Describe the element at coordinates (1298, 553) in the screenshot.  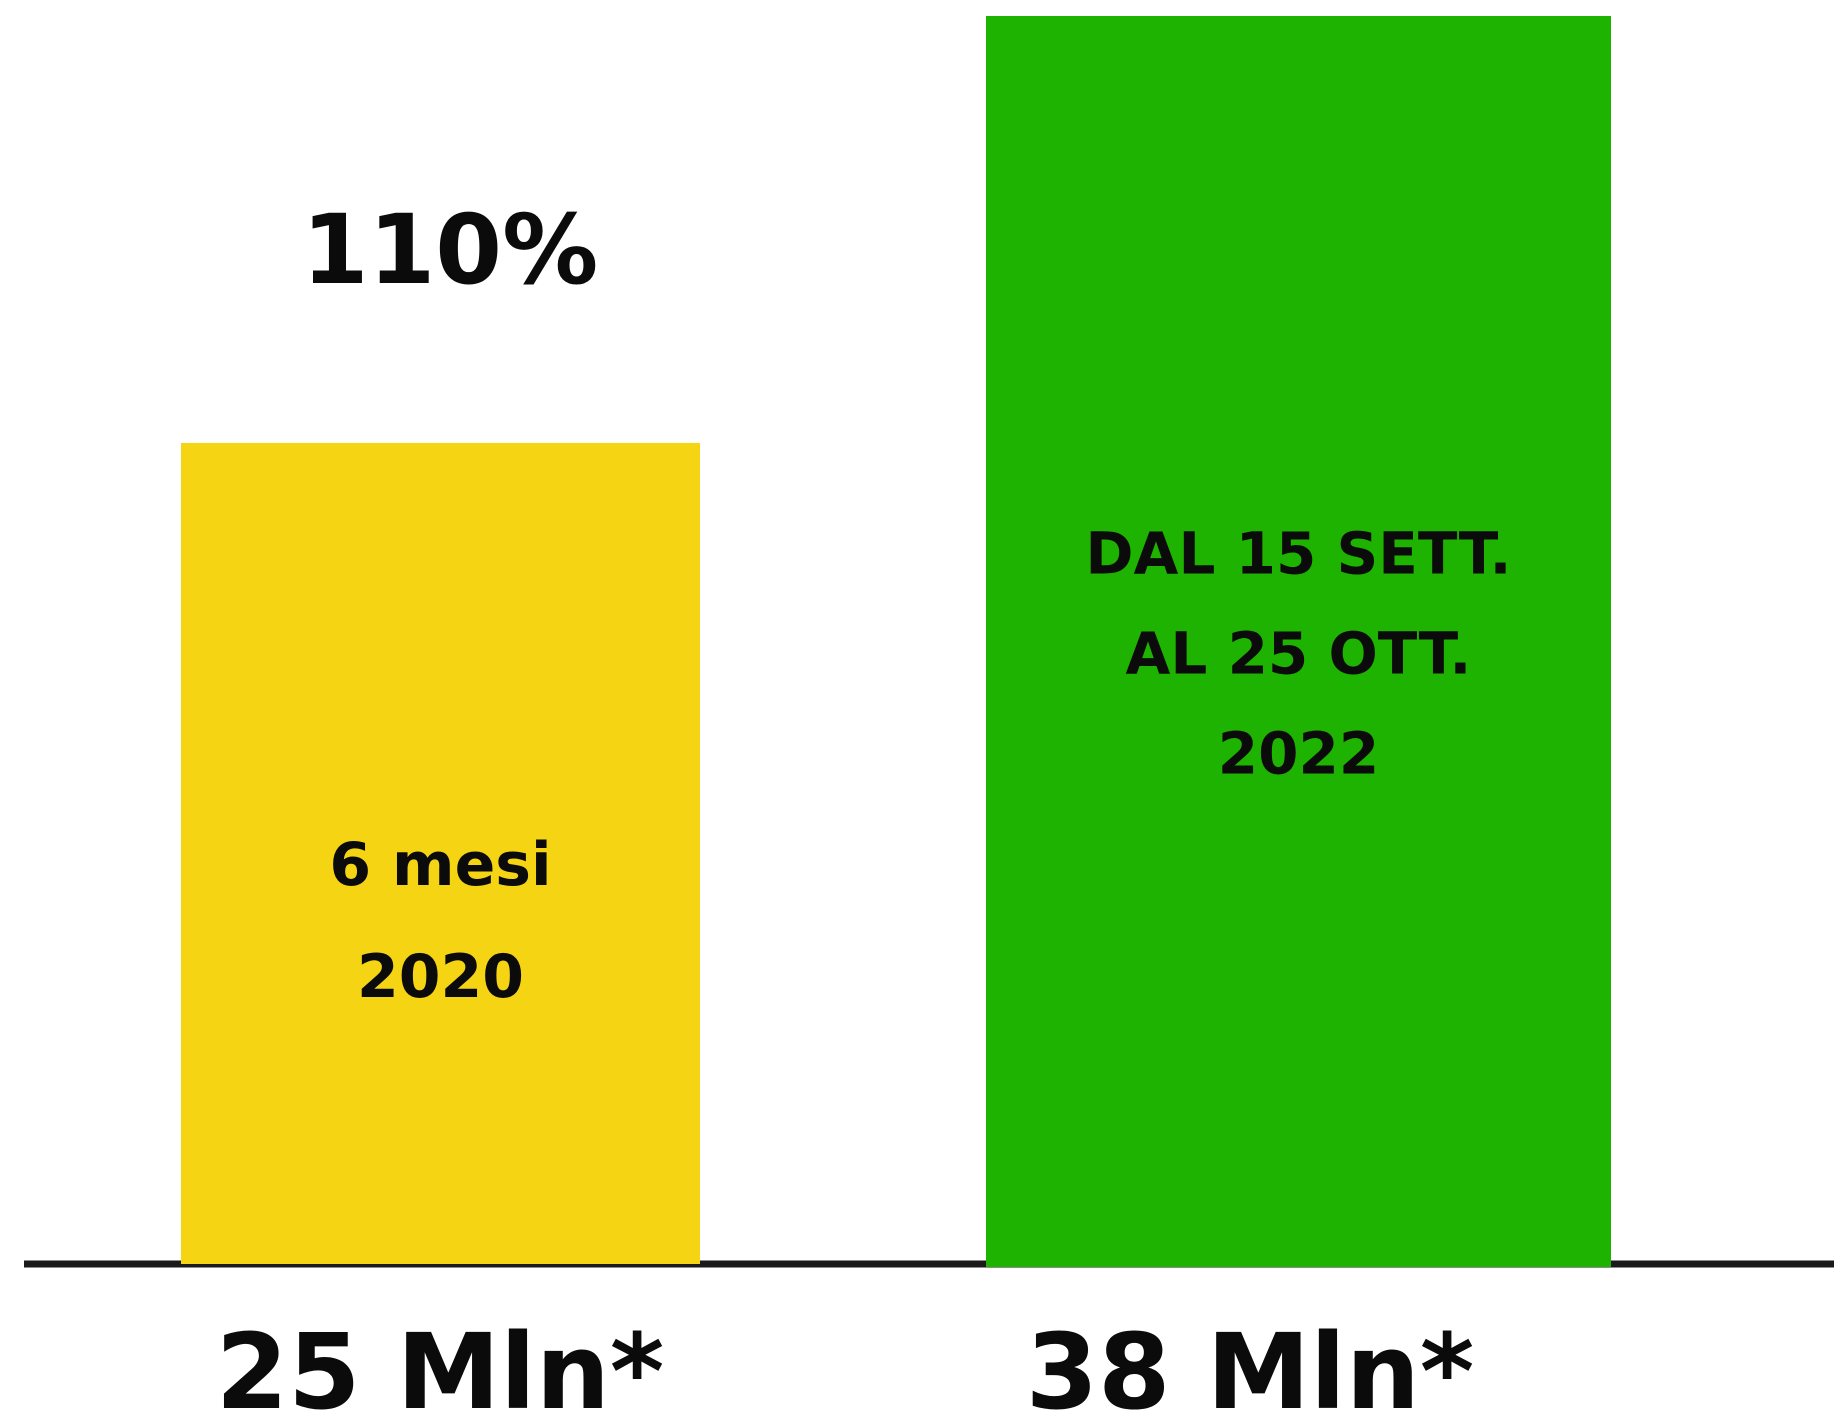
I see `bar-2-label-line-1: DAL 15 SETT.` at that location.